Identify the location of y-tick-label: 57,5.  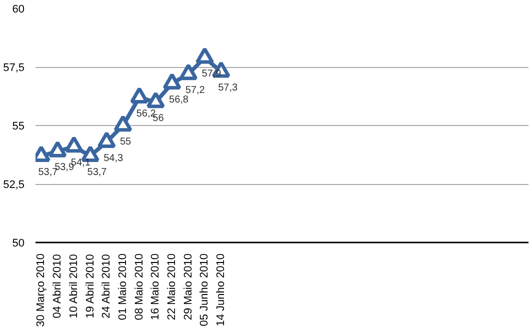
(14, 68).